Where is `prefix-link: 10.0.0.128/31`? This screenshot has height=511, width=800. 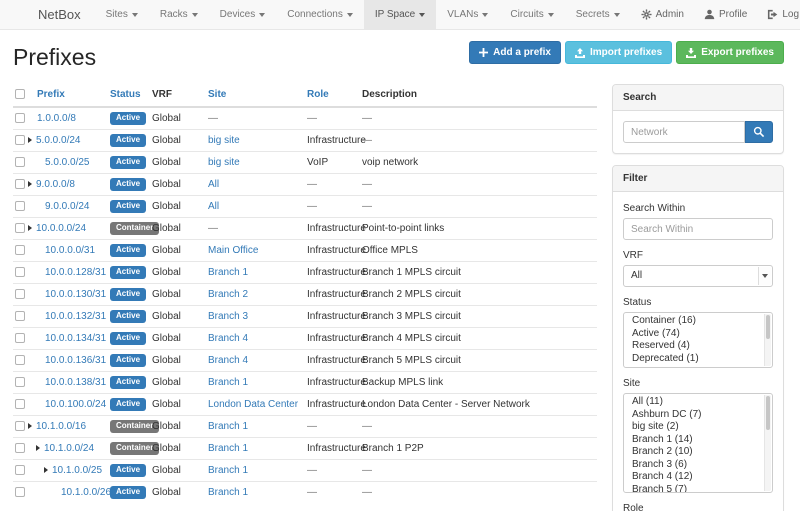 prefix-link: 10.0.0.128/31 is located at coordinates (76, 272).